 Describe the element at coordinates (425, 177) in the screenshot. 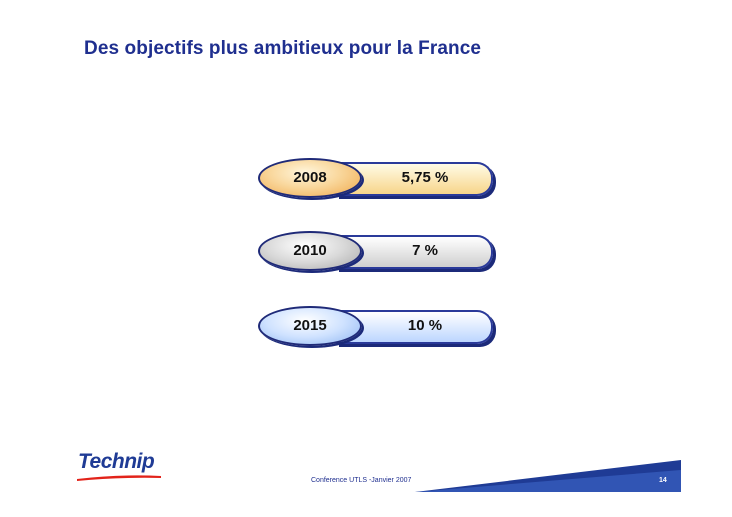

I see `percent-value: 5,75 %` at that location.